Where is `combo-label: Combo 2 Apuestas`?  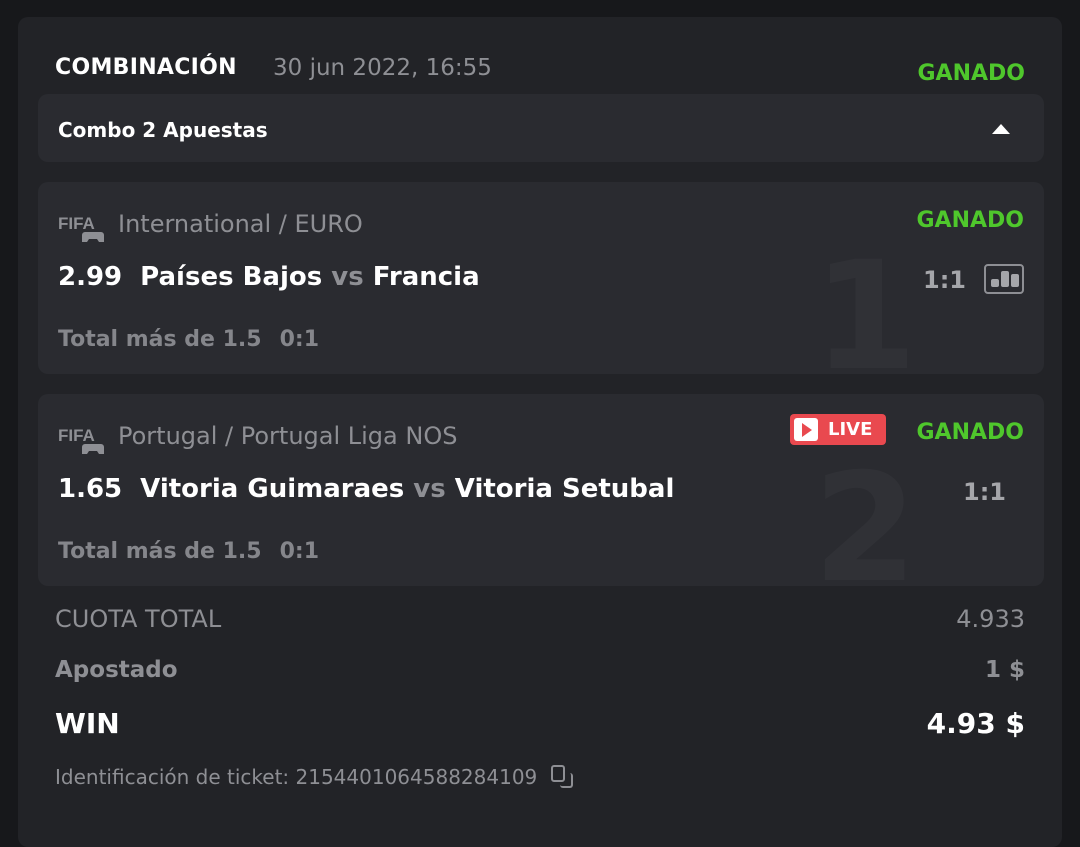
combo-label: Combo 2 Apuestas is located at coordinates (163, 130).